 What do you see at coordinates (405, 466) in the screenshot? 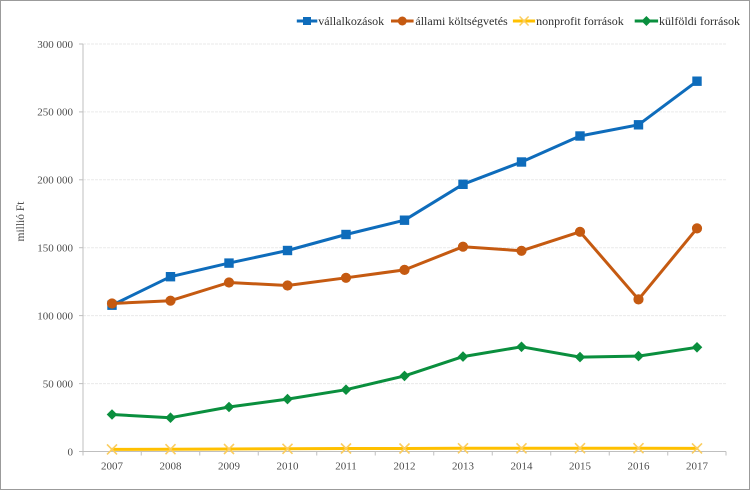
I see `svg-text: 2012` at bounding box center [405, 466].